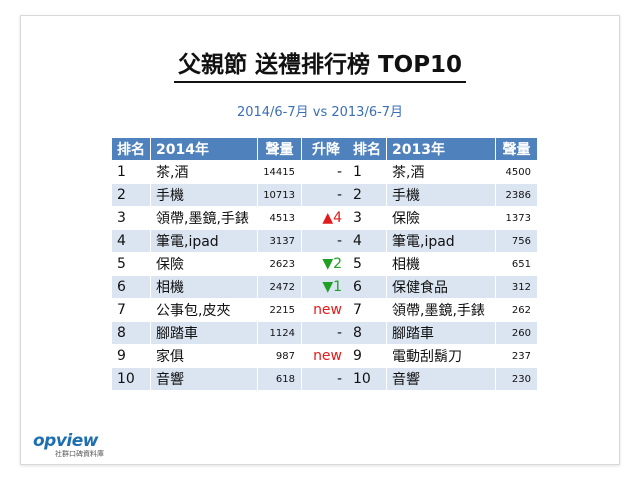 The height and width of the screenshot is (480, 640). Describe the element at coordinates (204, 310) in the screenshot. I see `item-cell: 公事包,皮夾` at that location.